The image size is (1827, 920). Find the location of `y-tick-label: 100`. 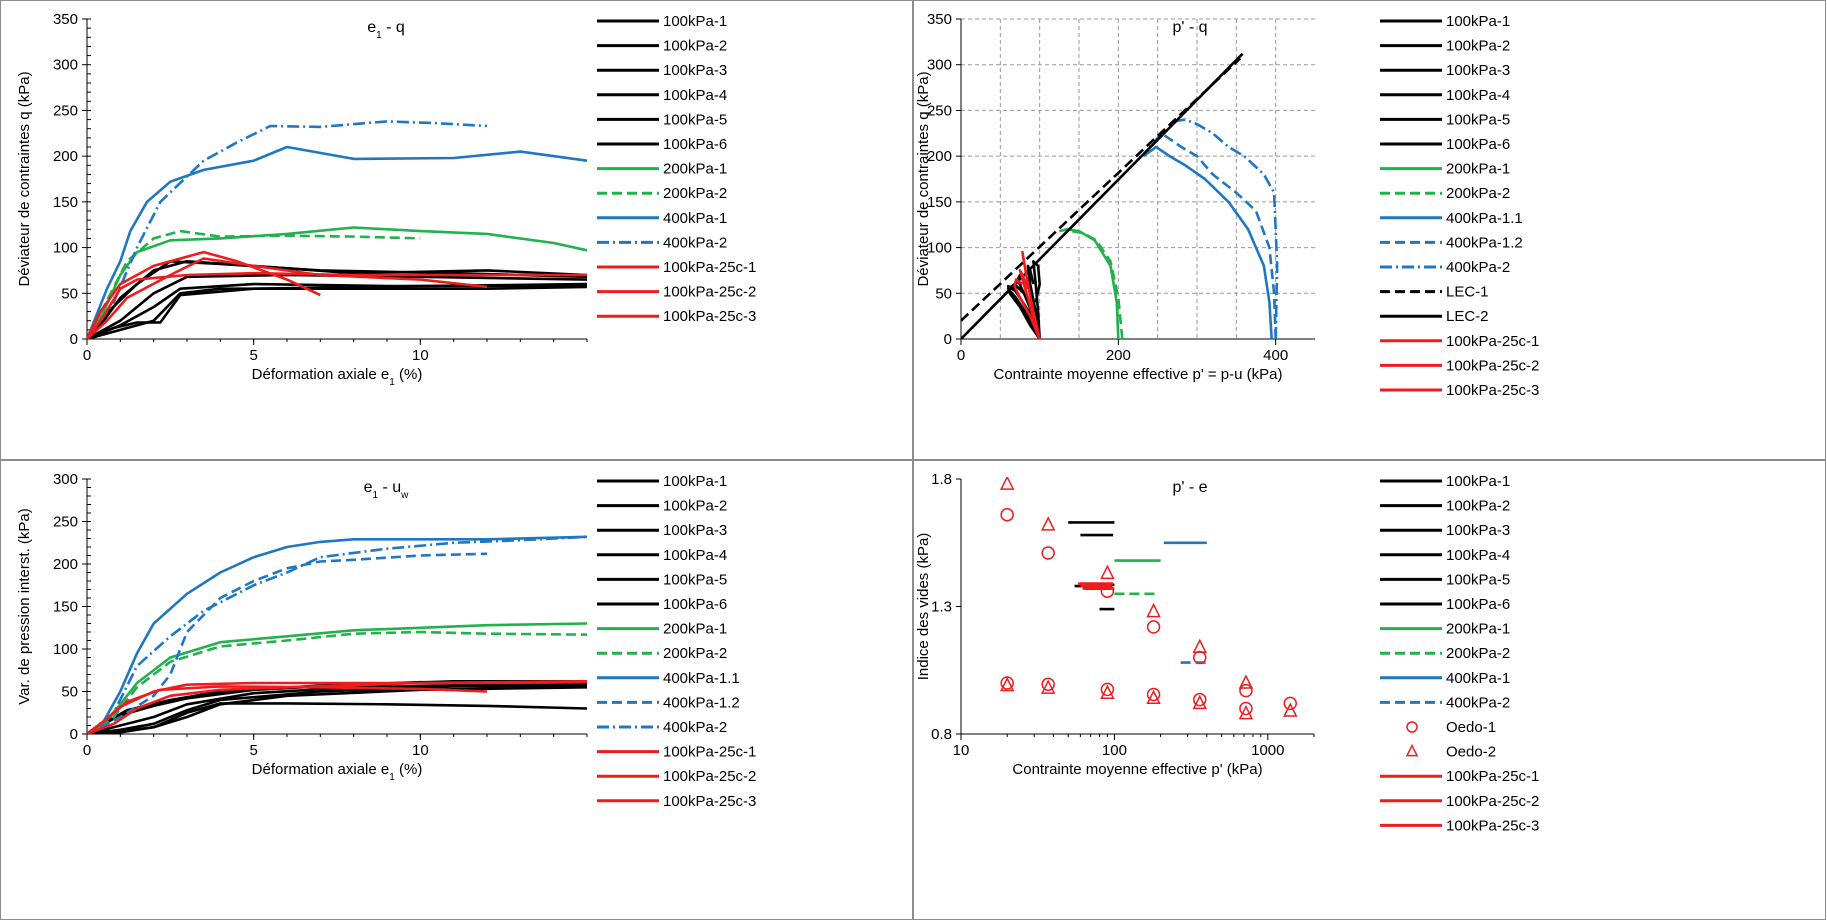

y-tick-label: 100 is located at coordinates (939, 248).